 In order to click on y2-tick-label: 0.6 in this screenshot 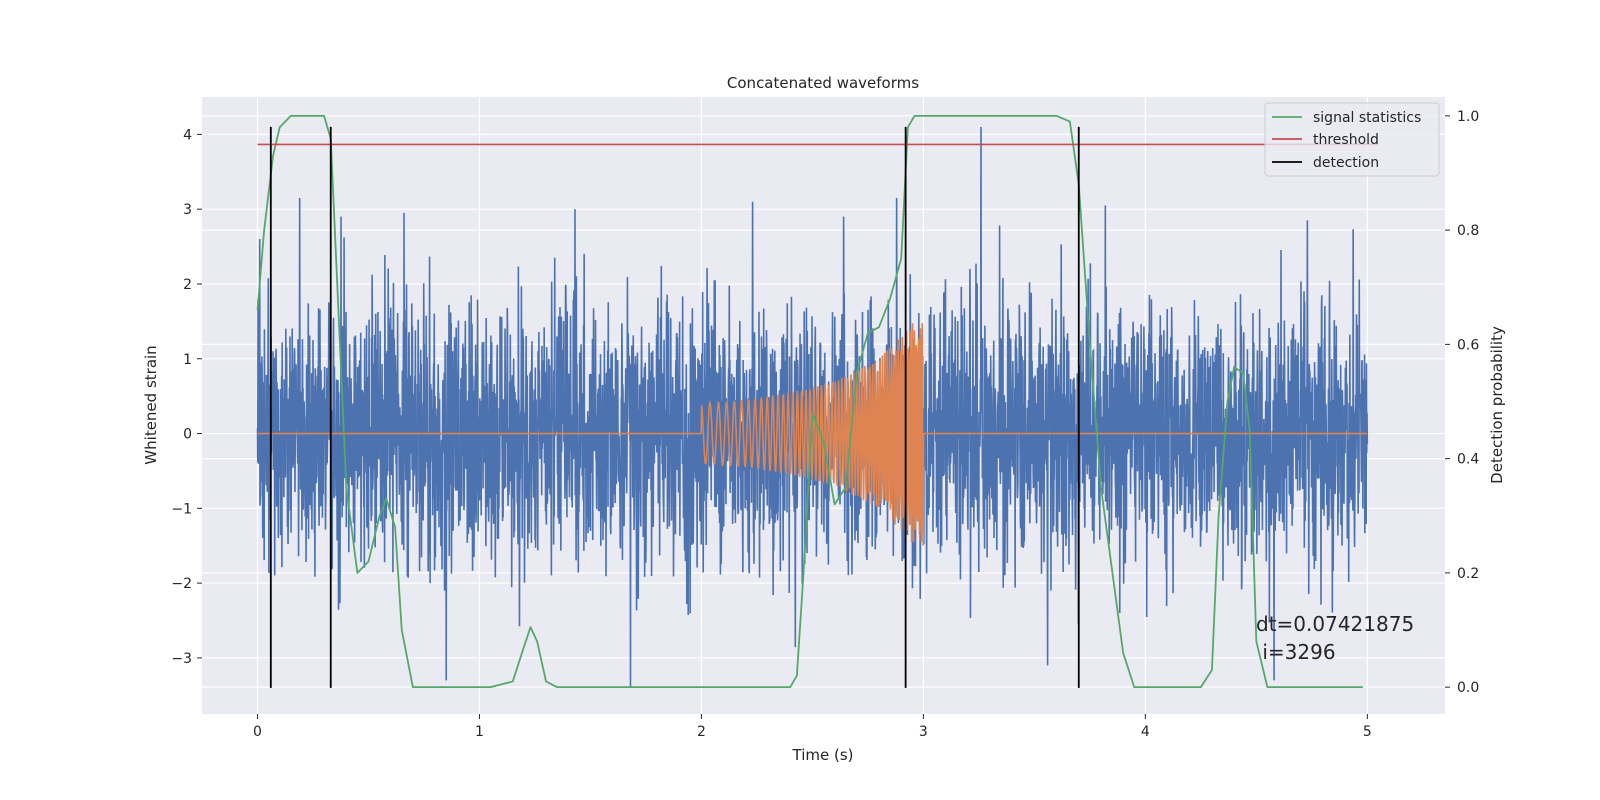, I will do `click(1468, 345)`.